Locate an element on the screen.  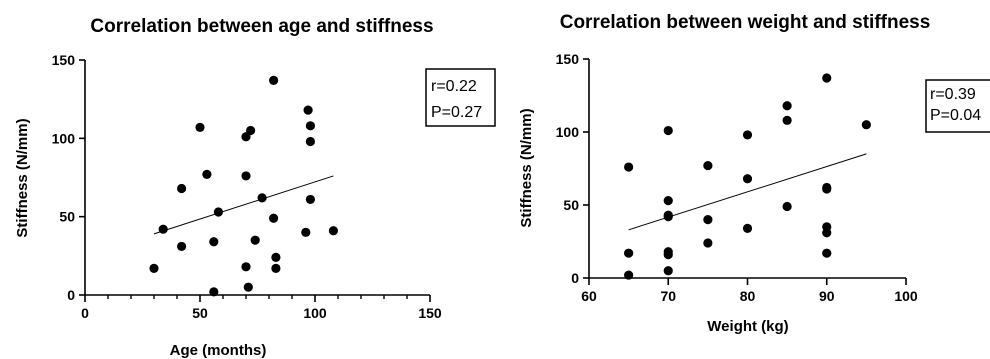
x-tick-label: 90 is located at coordinates (827, 296).